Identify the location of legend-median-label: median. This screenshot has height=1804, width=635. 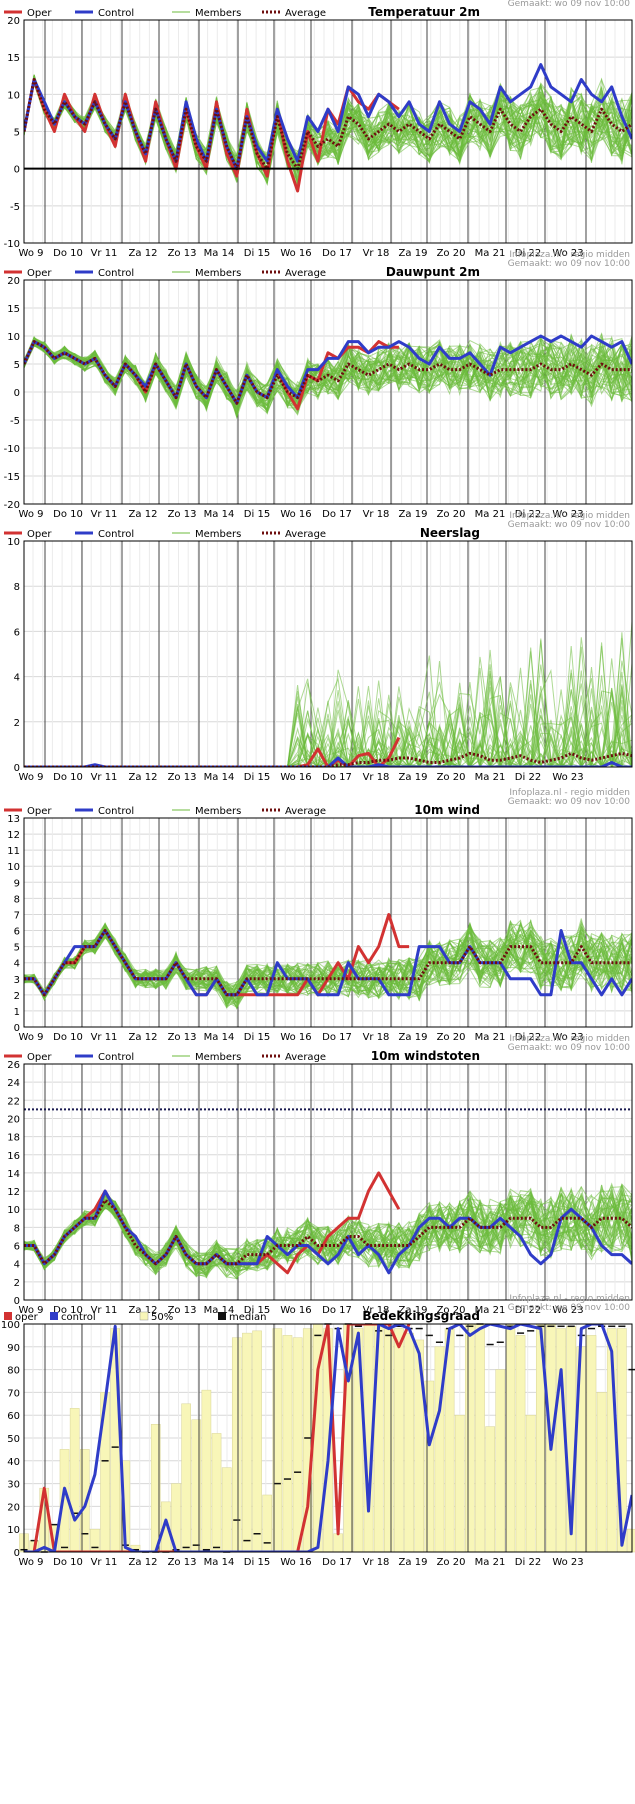
(248, 1317).